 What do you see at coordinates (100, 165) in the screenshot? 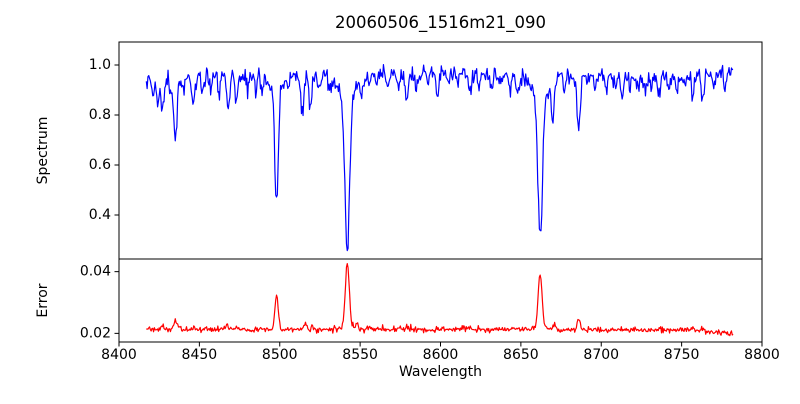
I see `spectrum-y-tick-label: 0.6` at bounding box center [100, 165].